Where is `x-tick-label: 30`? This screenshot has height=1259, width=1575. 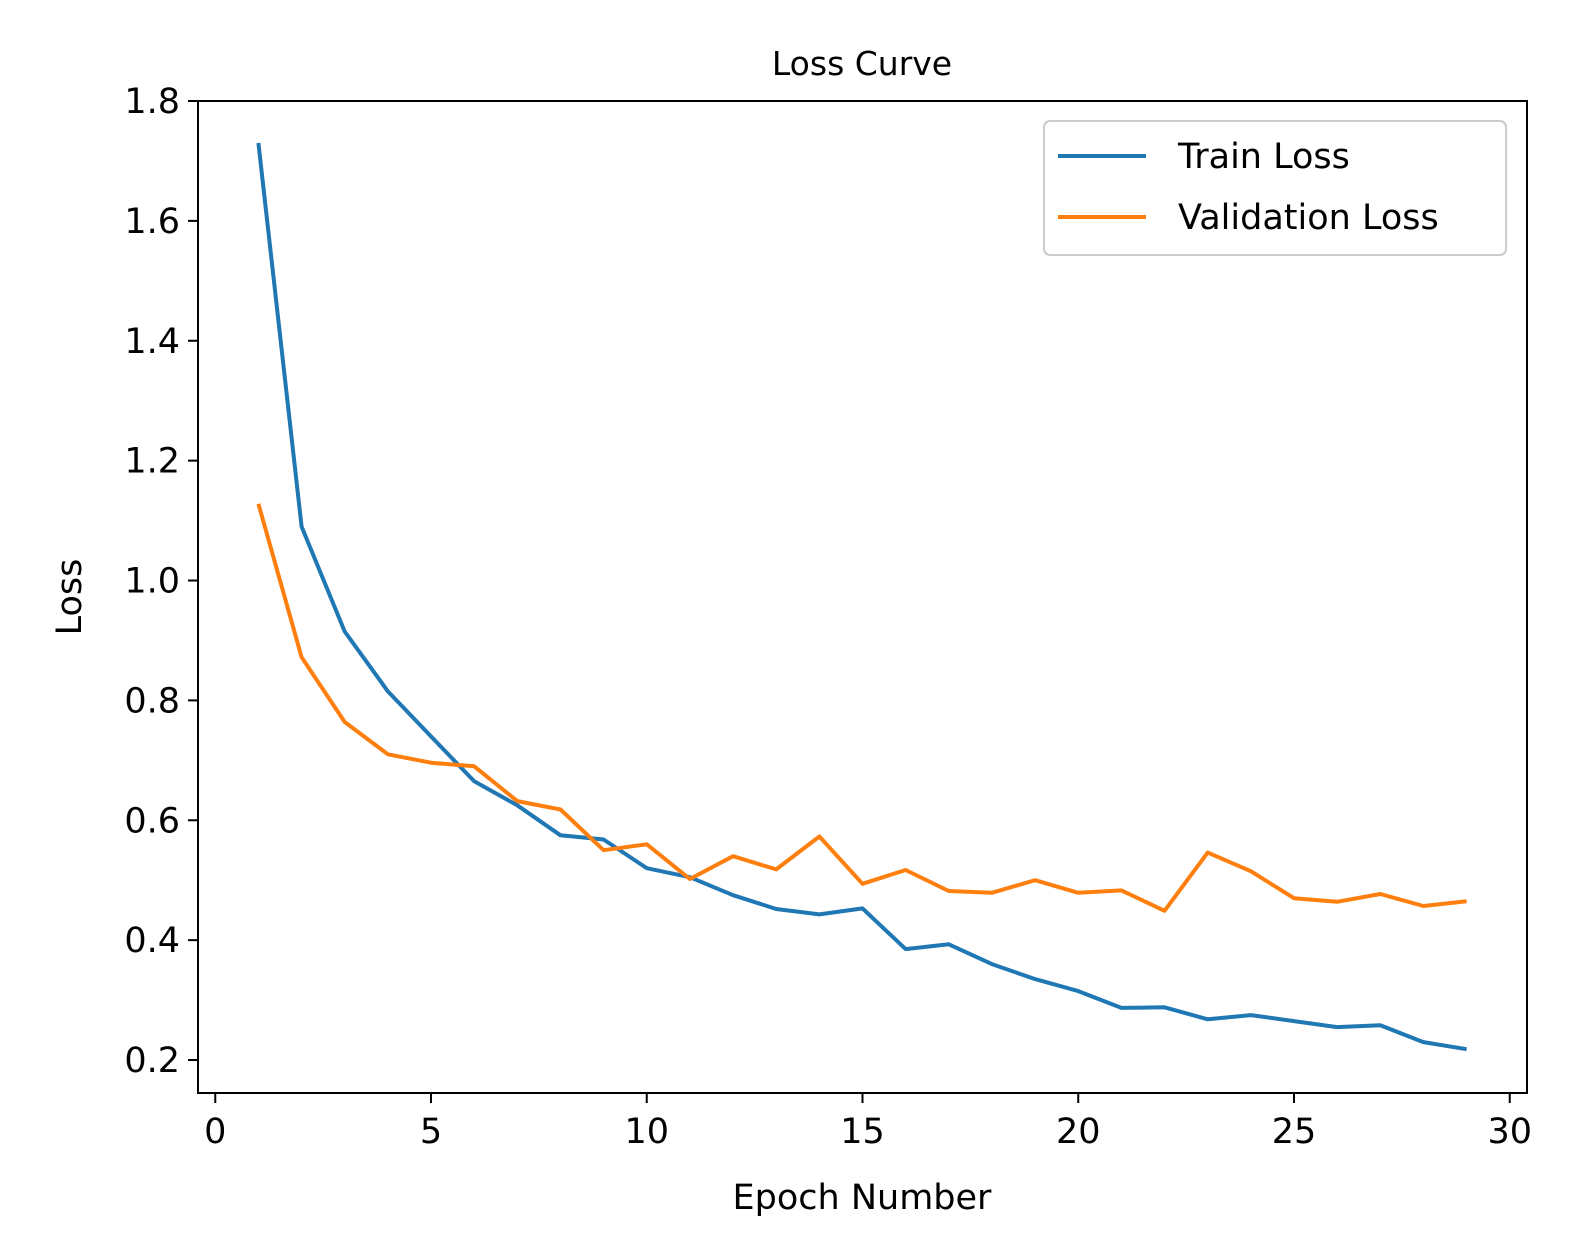
x-tick-label: 30 is located at coordinates (1509, 1132).